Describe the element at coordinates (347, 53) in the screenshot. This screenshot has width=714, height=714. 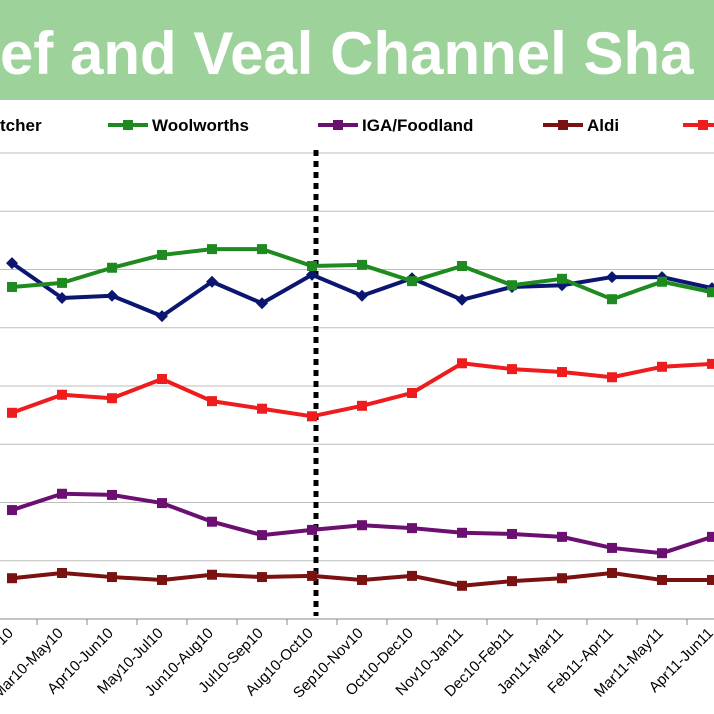
I see `chart-title: ef and Veal Channel Sha` at that location.